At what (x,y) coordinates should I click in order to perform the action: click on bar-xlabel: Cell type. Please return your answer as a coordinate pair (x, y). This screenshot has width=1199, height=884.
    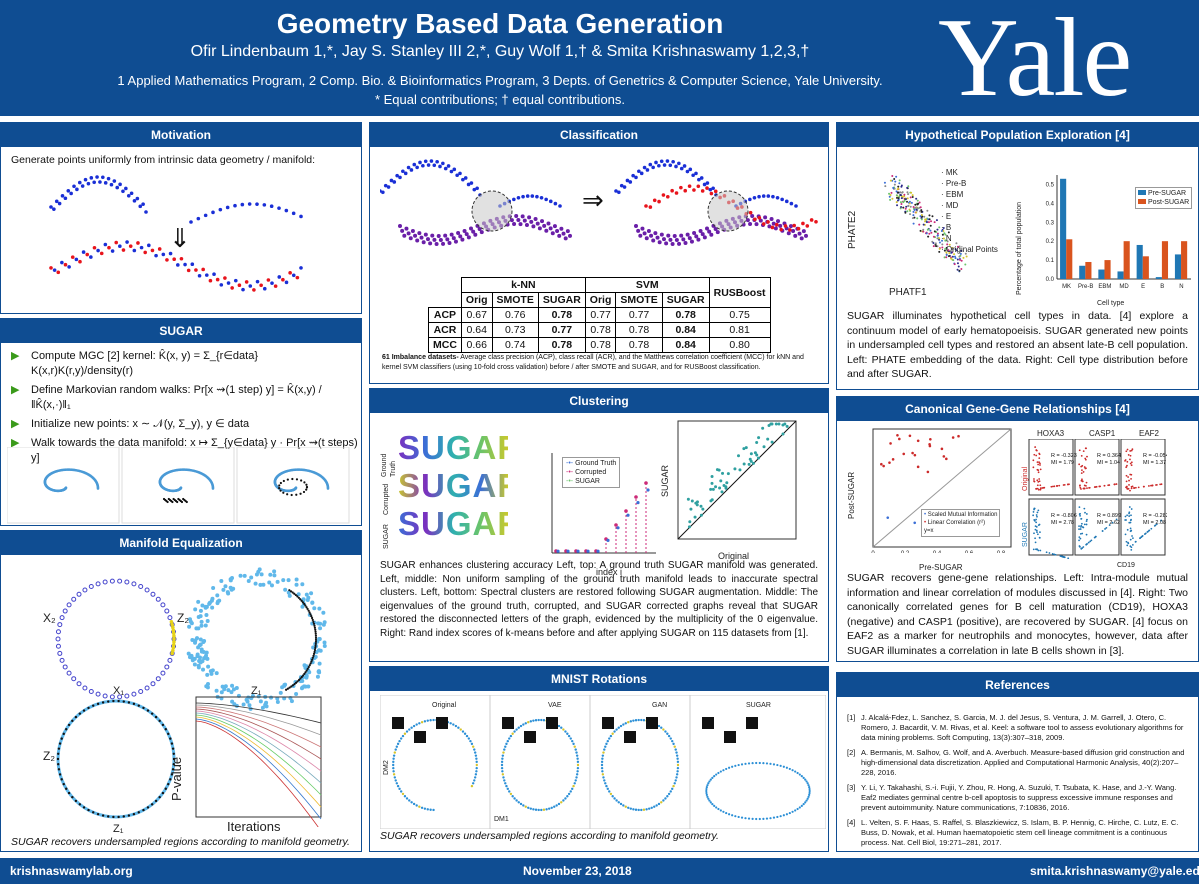
    Looking at the image, I should click on (1111, 303).